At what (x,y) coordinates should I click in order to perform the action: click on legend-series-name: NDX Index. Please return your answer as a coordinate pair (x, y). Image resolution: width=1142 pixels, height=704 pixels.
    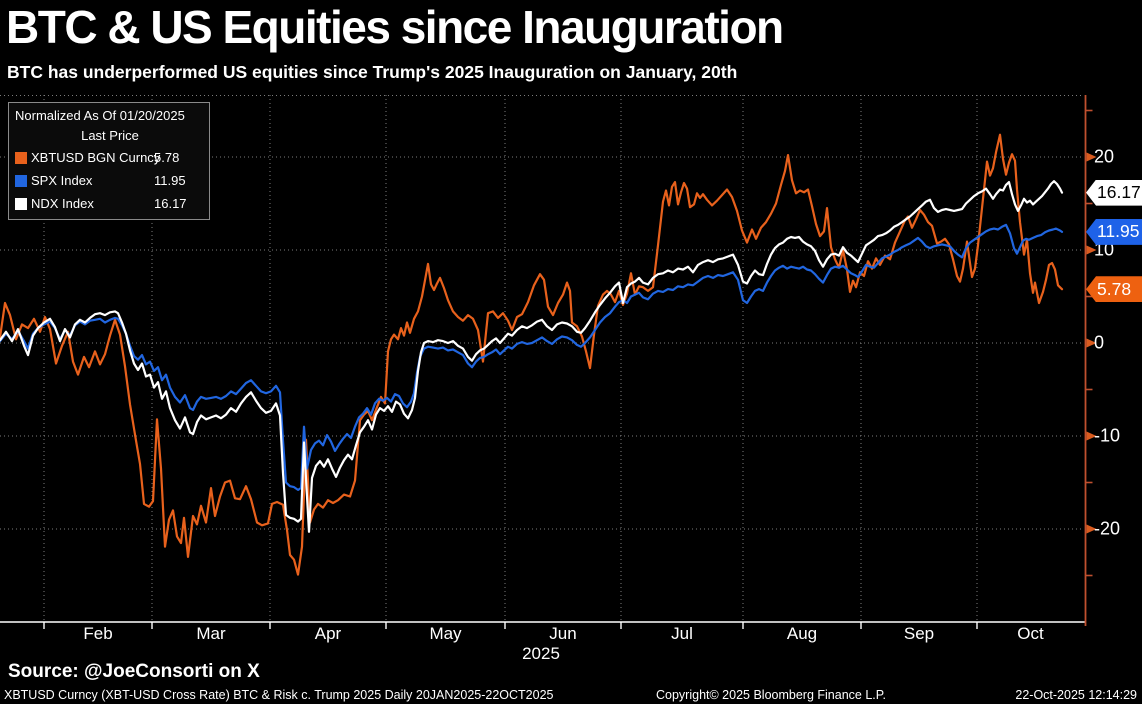
    Looking at the image, I should click on (62, 203).